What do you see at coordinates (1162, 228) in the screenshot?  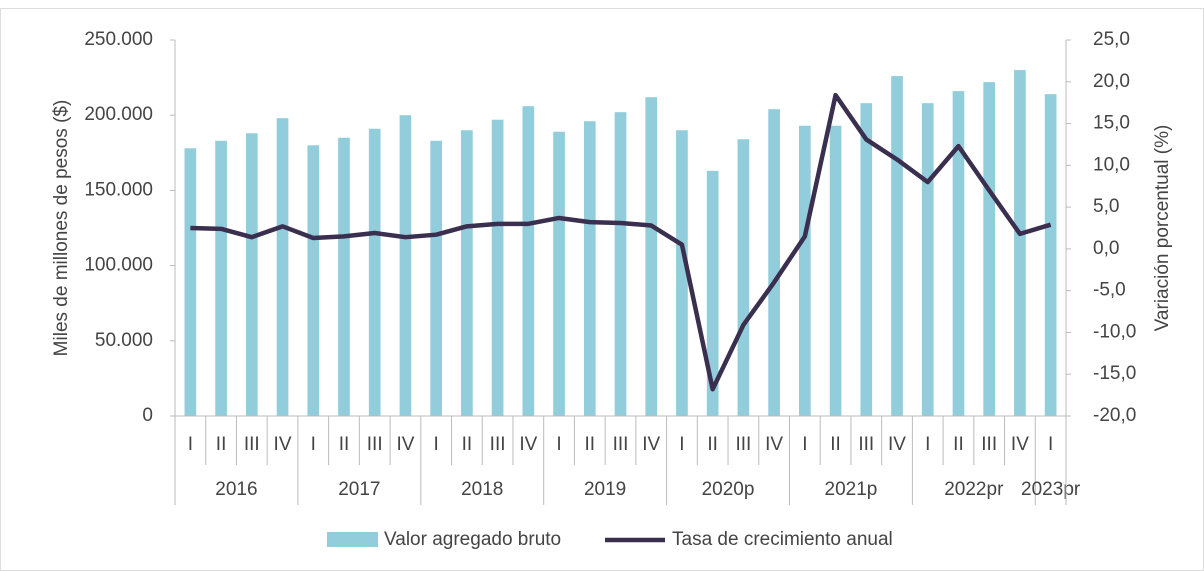 I see `y2-axis-title: Variación porcentual (%)` at bounding box center [1162, 228].